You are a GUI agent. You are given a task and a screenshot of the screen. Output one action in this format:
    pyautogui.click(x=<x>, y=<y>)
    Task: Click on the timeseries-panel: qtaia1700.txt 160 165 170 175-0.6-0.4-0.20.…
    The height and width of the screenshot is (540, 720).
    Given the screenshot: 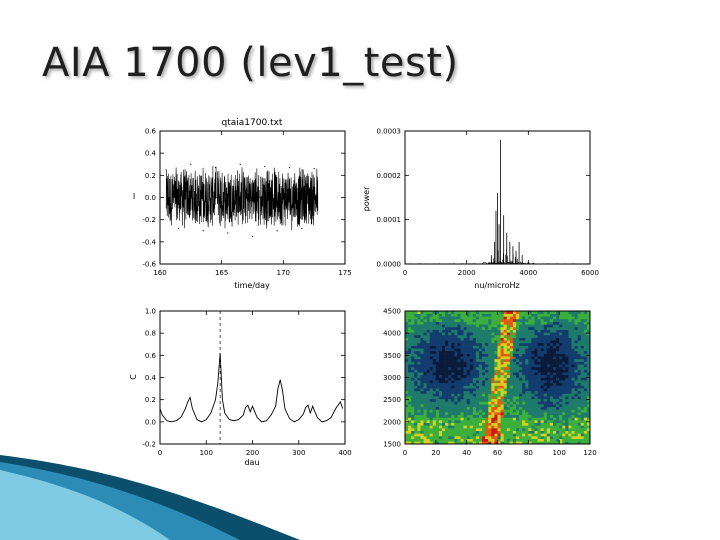 What is the action you would take?
    pyautogui.click(x=242, y=204)
    